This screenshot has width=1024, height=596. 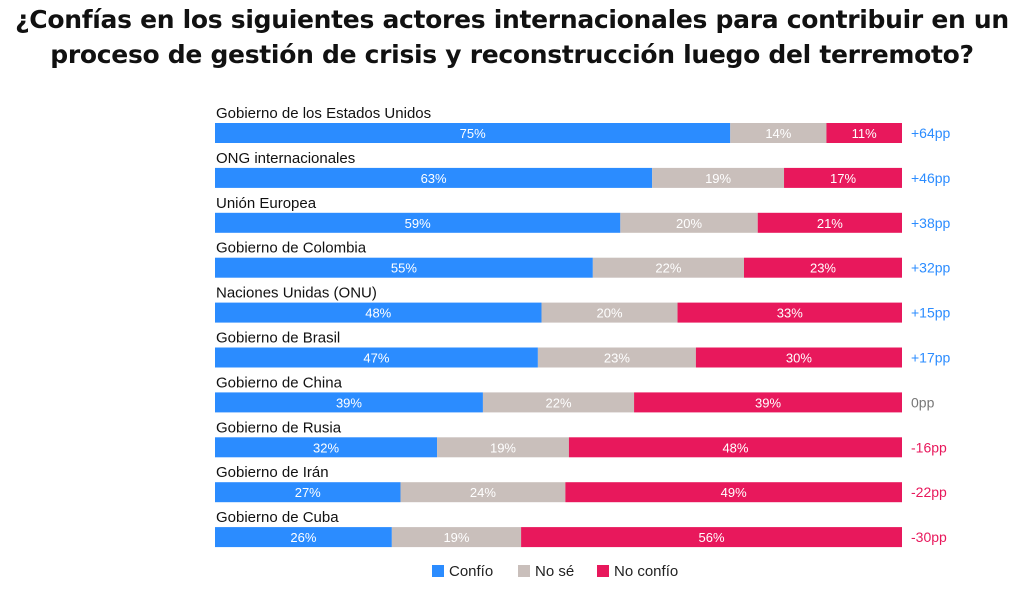 I want to click on category-label: ONG internacionales, so click(x=285, y=158).